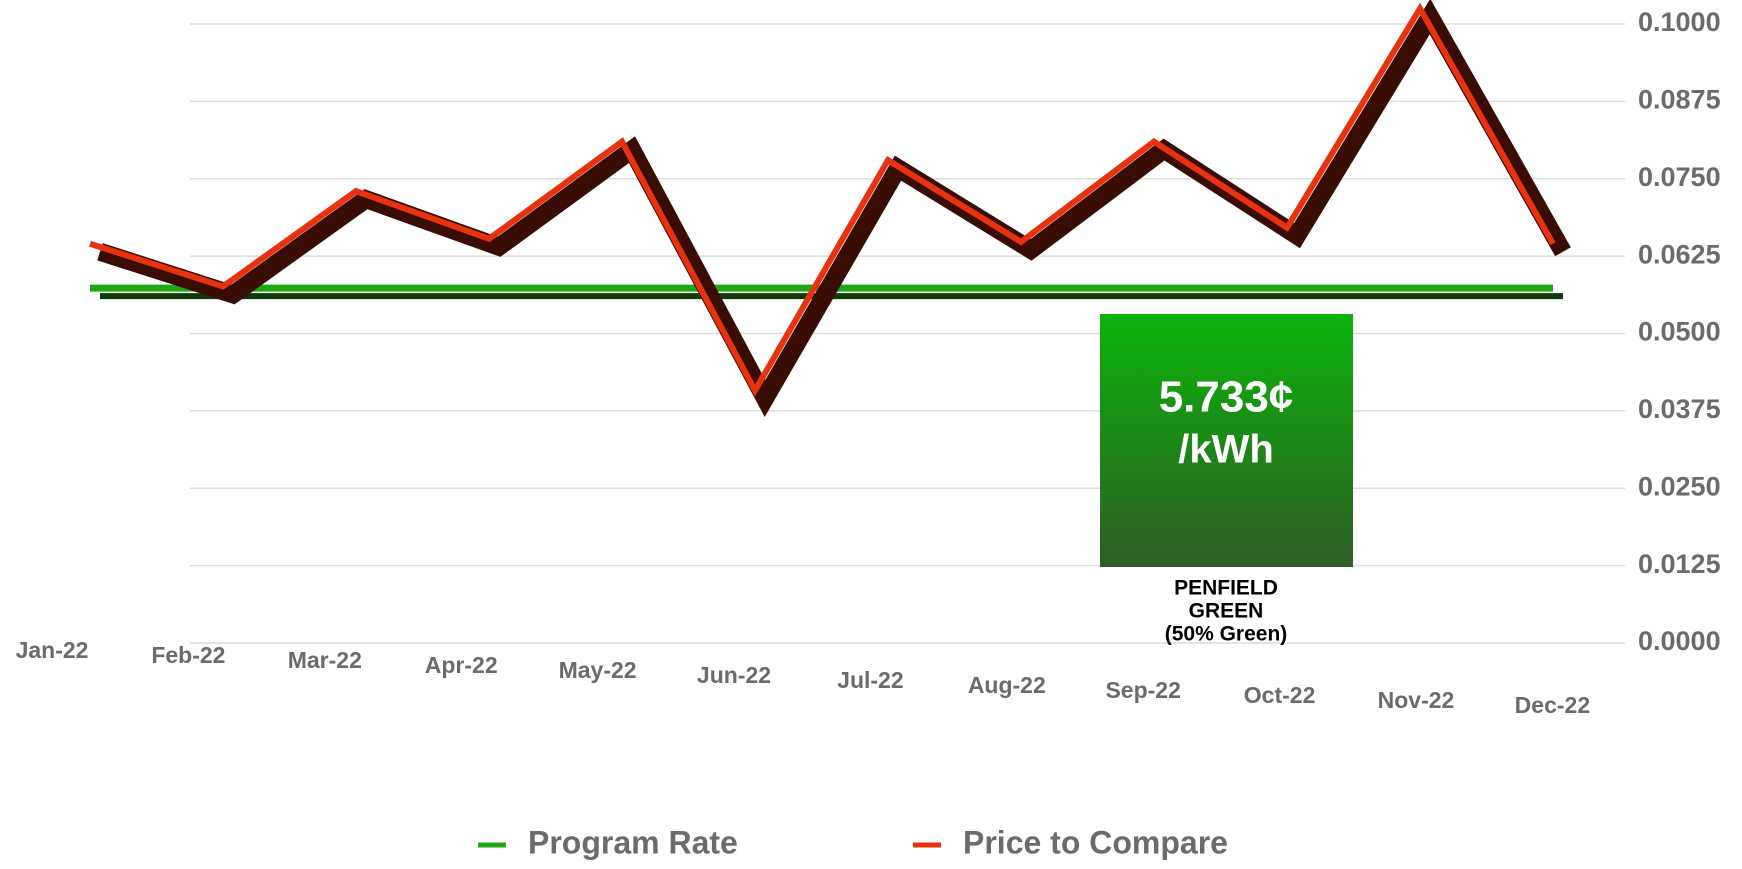 Image resolution: width=1742 pixels, height=869 pixels. What do you see at coordinates (633, 842) in the screenshot?
I see `legend-label: Program Rate` at bounding box center [633, 842].